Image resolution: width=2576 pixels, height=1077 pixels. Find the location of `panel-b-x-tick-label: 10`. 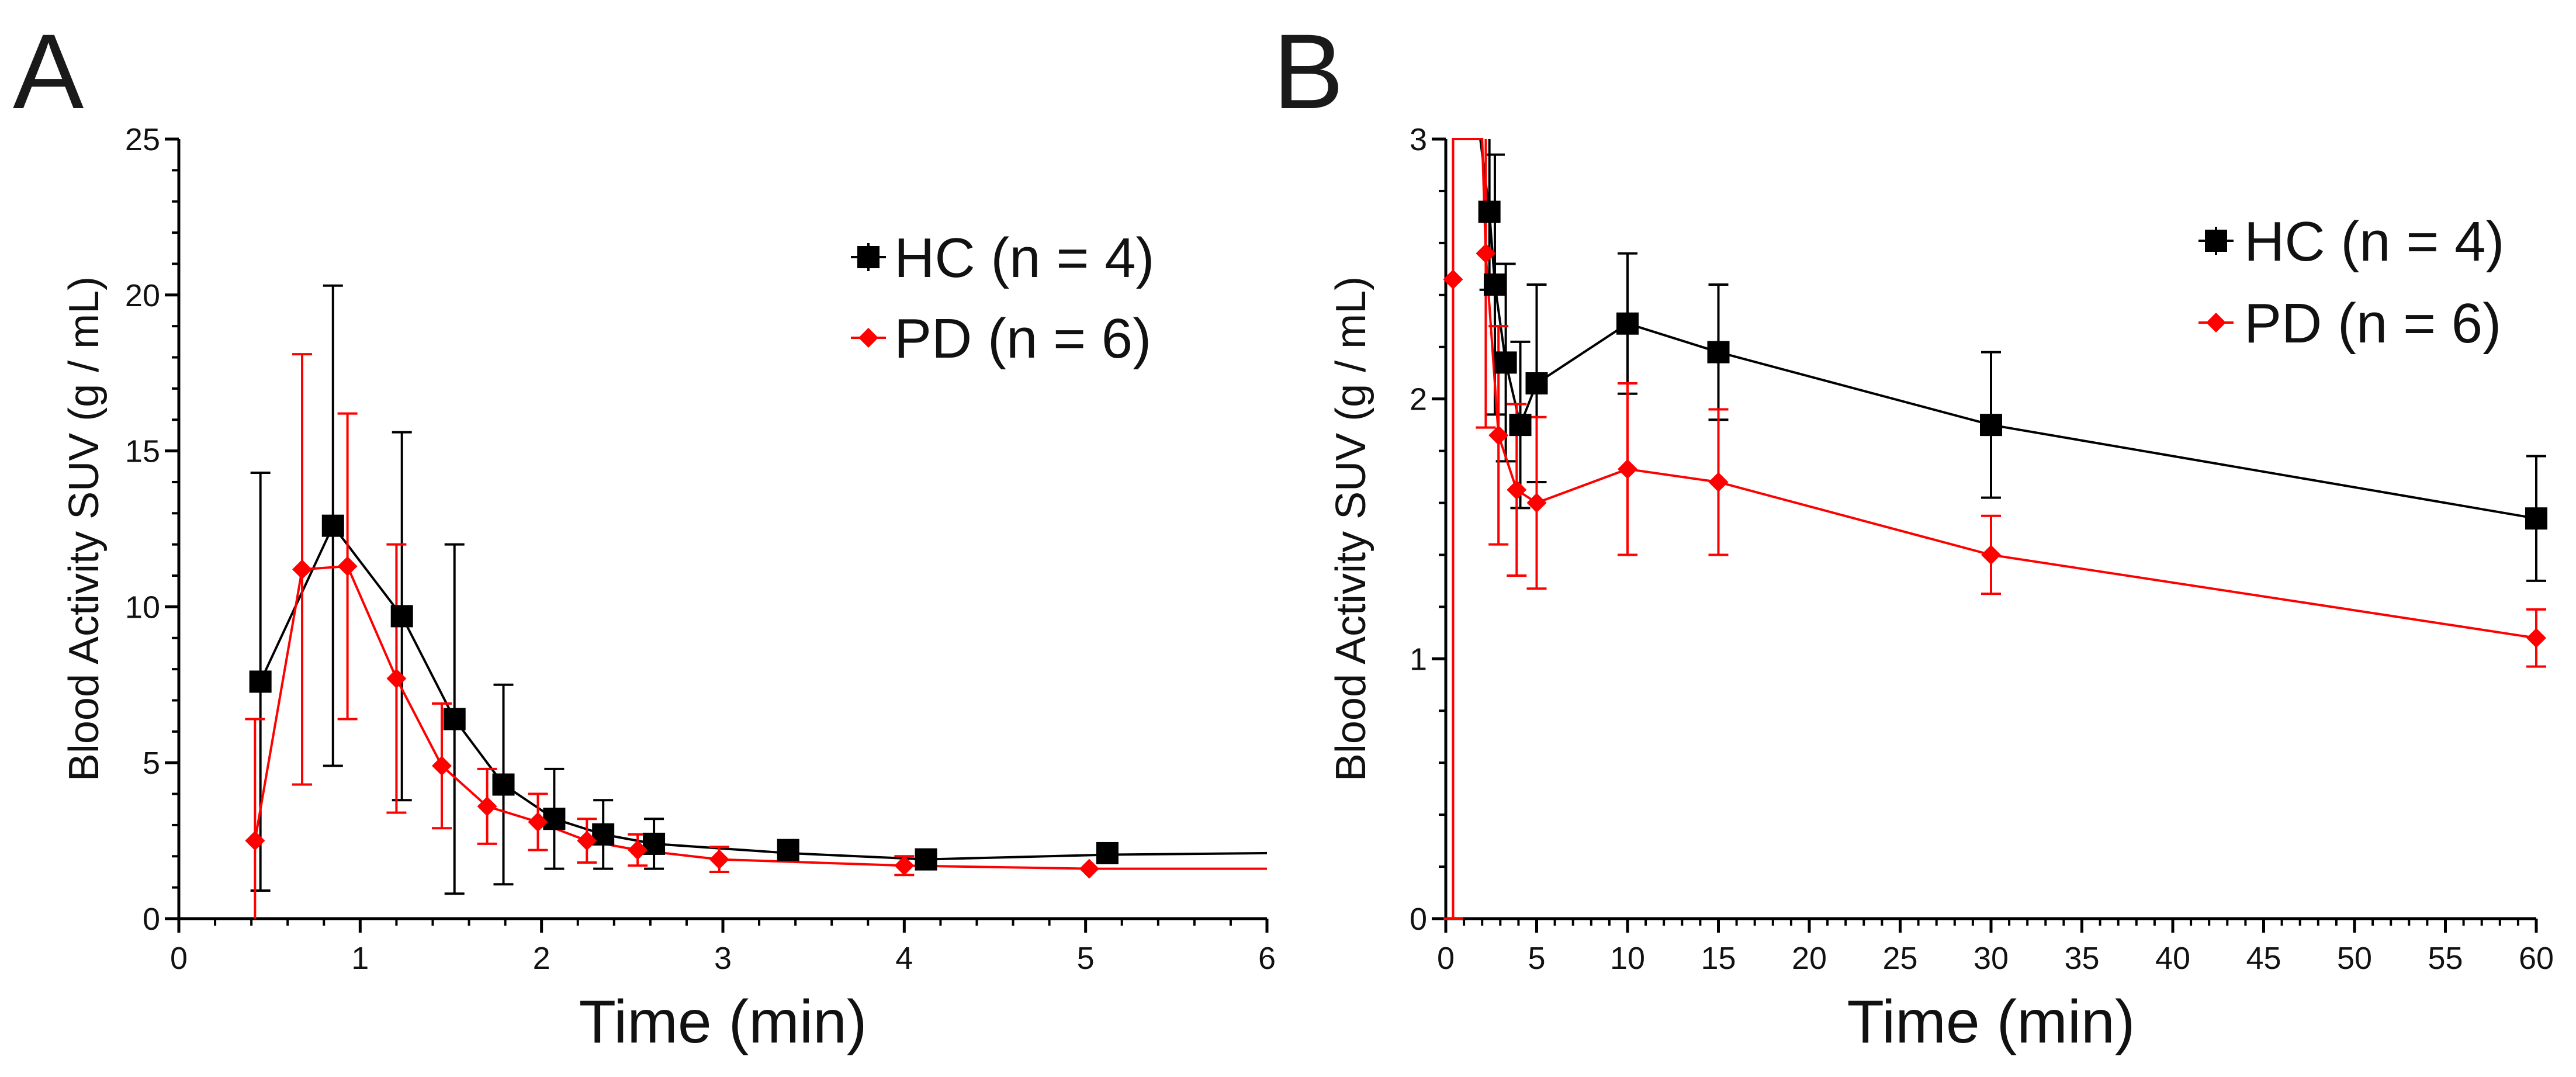

panel-b-x-tick-label: 10 is located at coordinates (1628, 958).